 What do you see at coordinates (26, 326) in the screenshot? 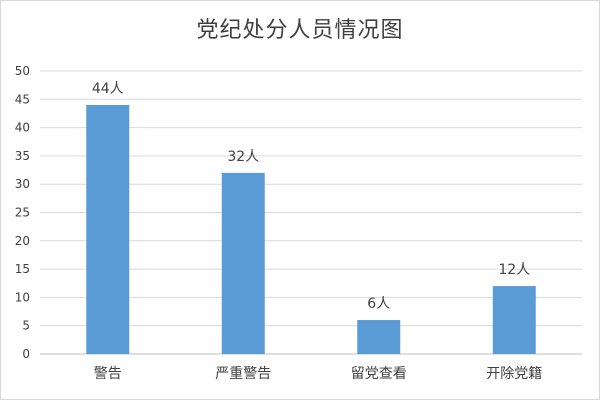
I see `y-tick-label: 5` at bounding box center [26, 326].